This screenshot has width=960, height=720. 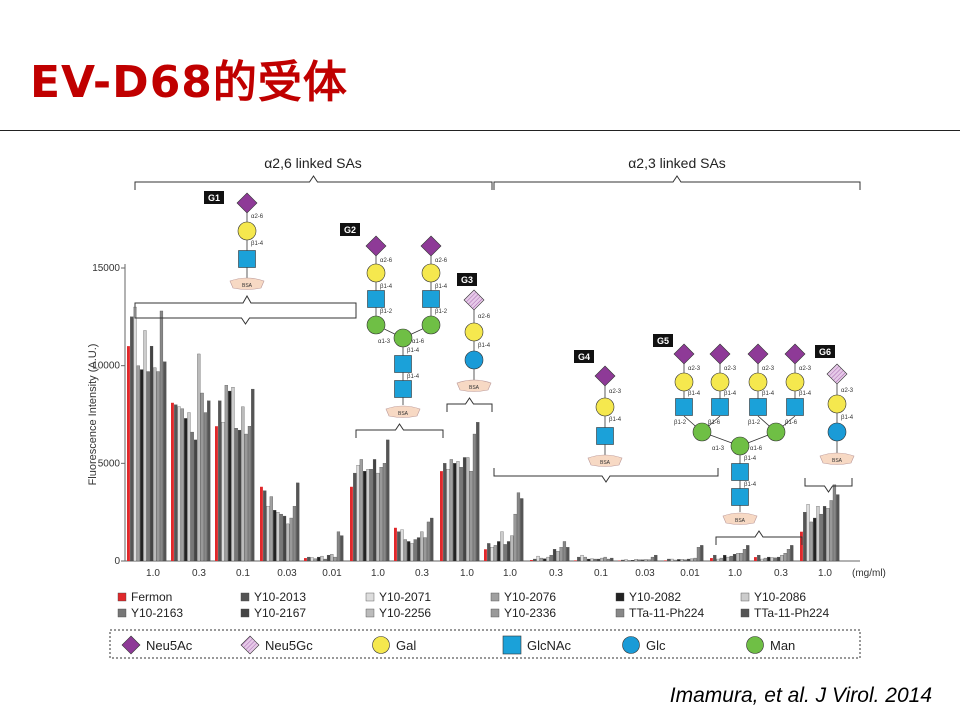 I want to click on symbol-legend-label: Man, so click(x=782, y=645).